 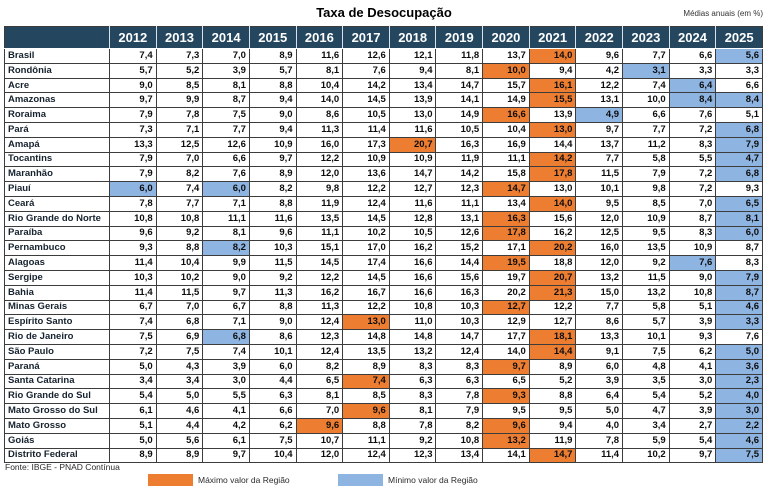 What do you see at coordinates (552, 115) in the screenshot?
I see `value-cell: 13,9` at bounding box center [552, 115].